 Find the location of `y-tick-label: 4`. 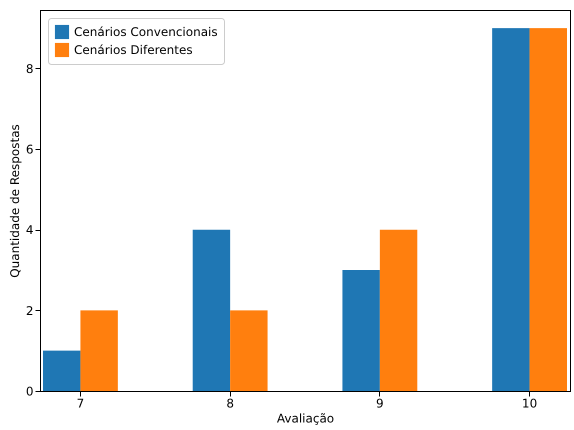

y-tick-label: 4 is located at coordinates (30, 230).